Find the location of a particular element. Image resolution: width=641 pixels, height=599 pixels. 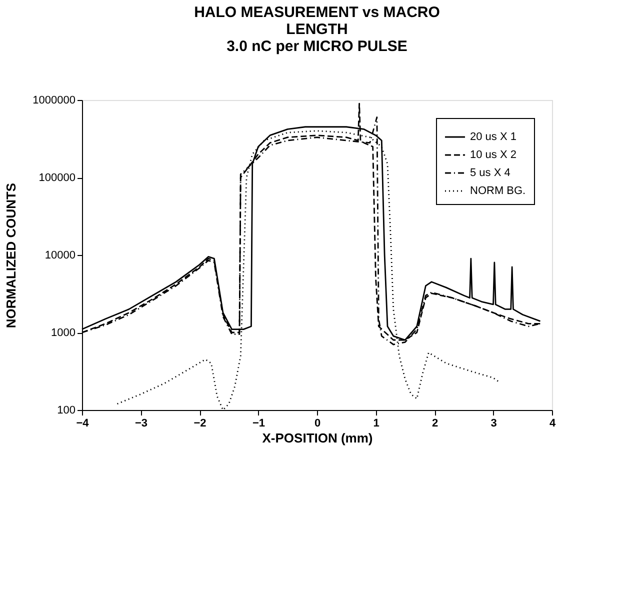

x-tick-label: −3 is located at coordinates (141, 424).